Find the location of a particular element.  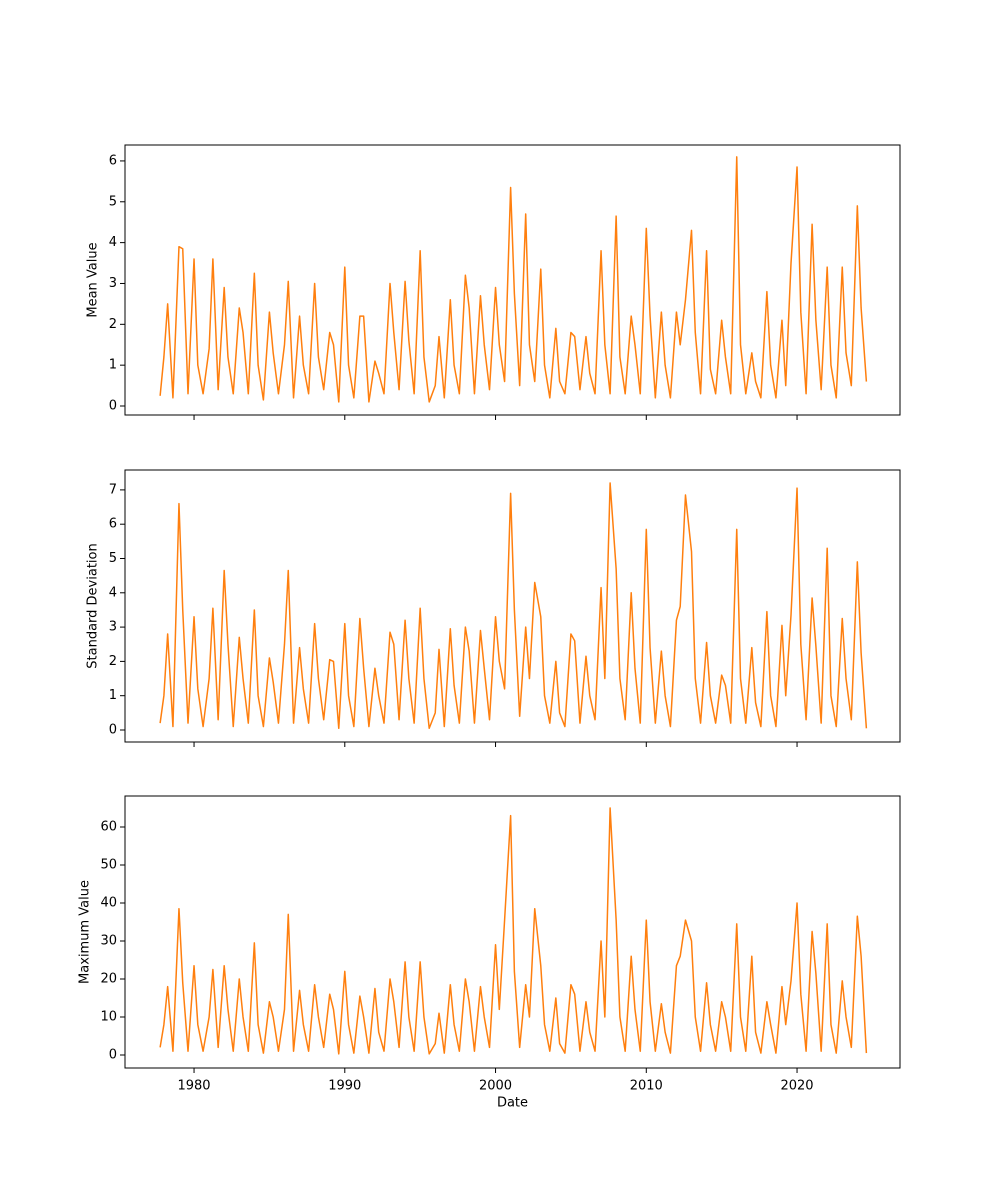

x-tick-label: 2010 is located at coordinates (646, 1086).